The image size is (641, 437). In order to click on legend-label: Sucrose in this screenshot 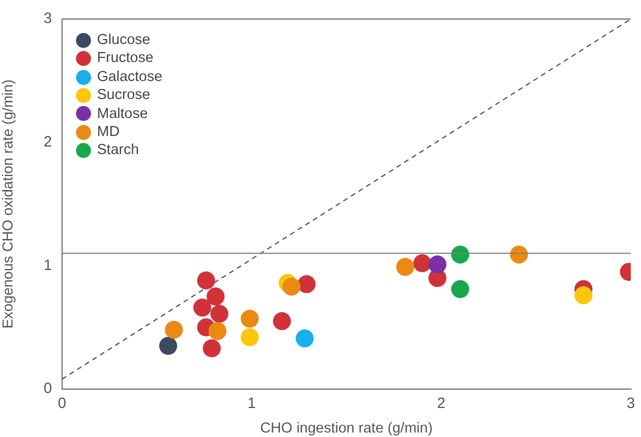, I will do `click(123, 95)`.